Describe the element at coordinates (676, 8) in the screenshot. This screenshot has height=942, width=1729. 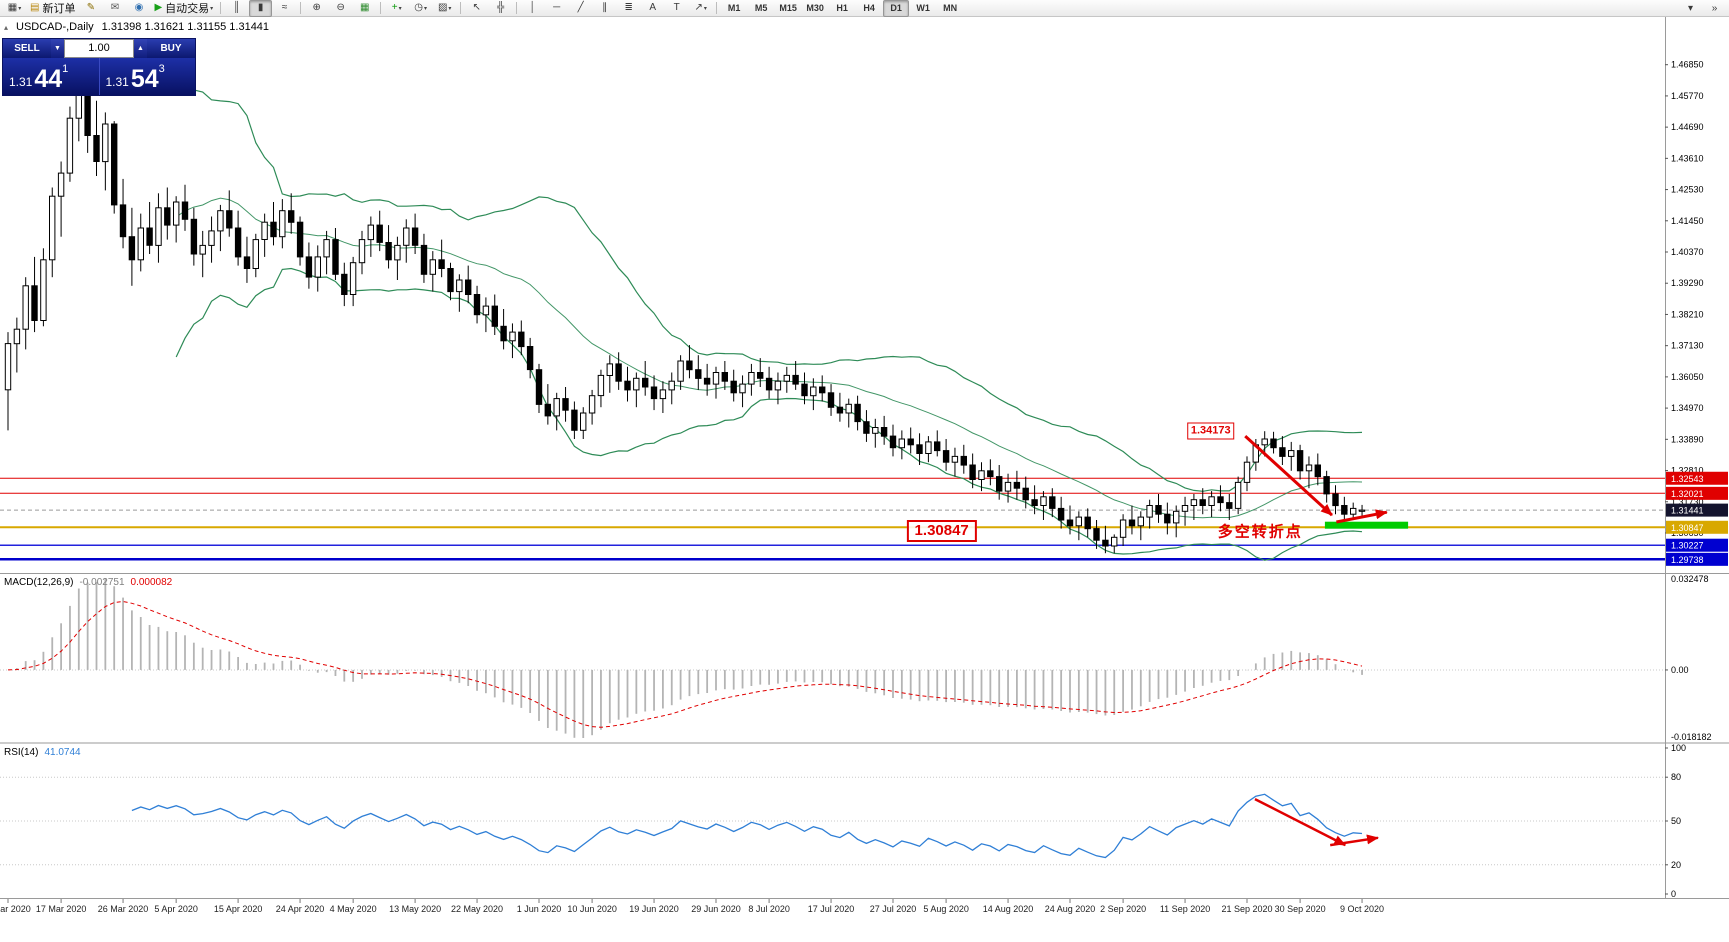
I see `toolbar-text-label-button: T` at that location.